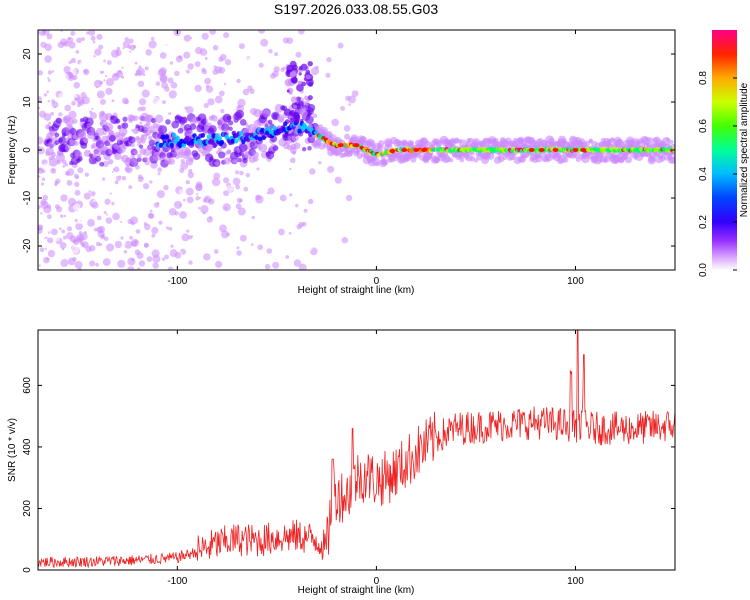  What do you see at coordinates (744, 149) in the screenshot?
I see `colorbar-label: Normalized spectral amplitude` at bounding box center [744, 149].